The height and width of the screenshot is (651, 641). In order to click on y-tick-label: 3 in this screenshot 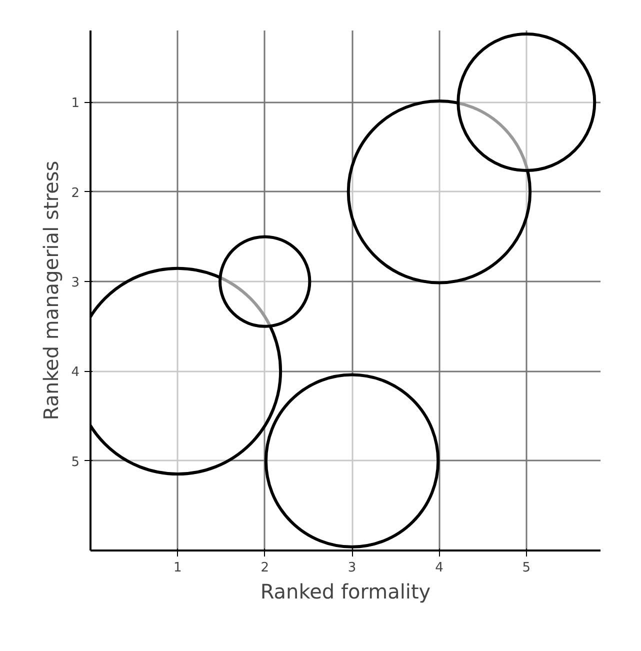, I will do `click(75, 283)`.